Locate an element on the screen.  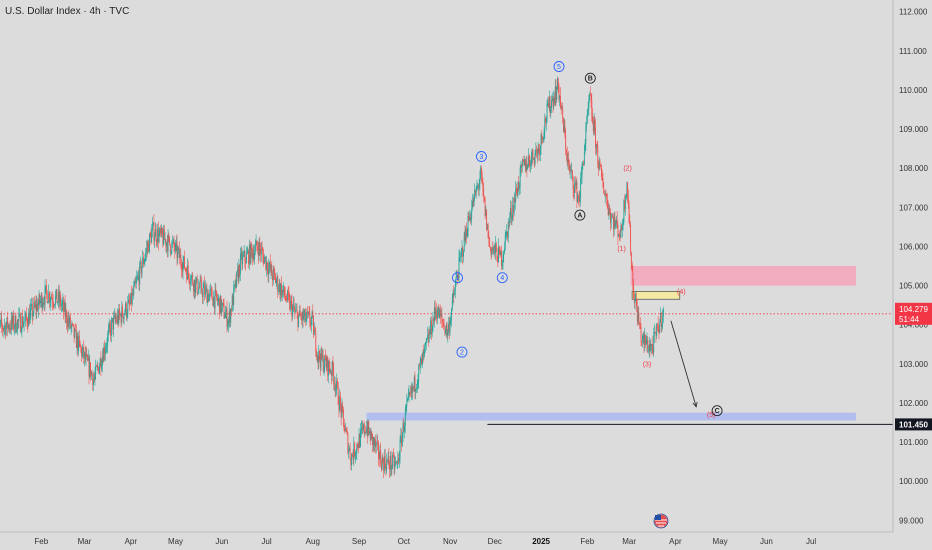
wave-label-5: (5) is located at coordinates (711, 415).